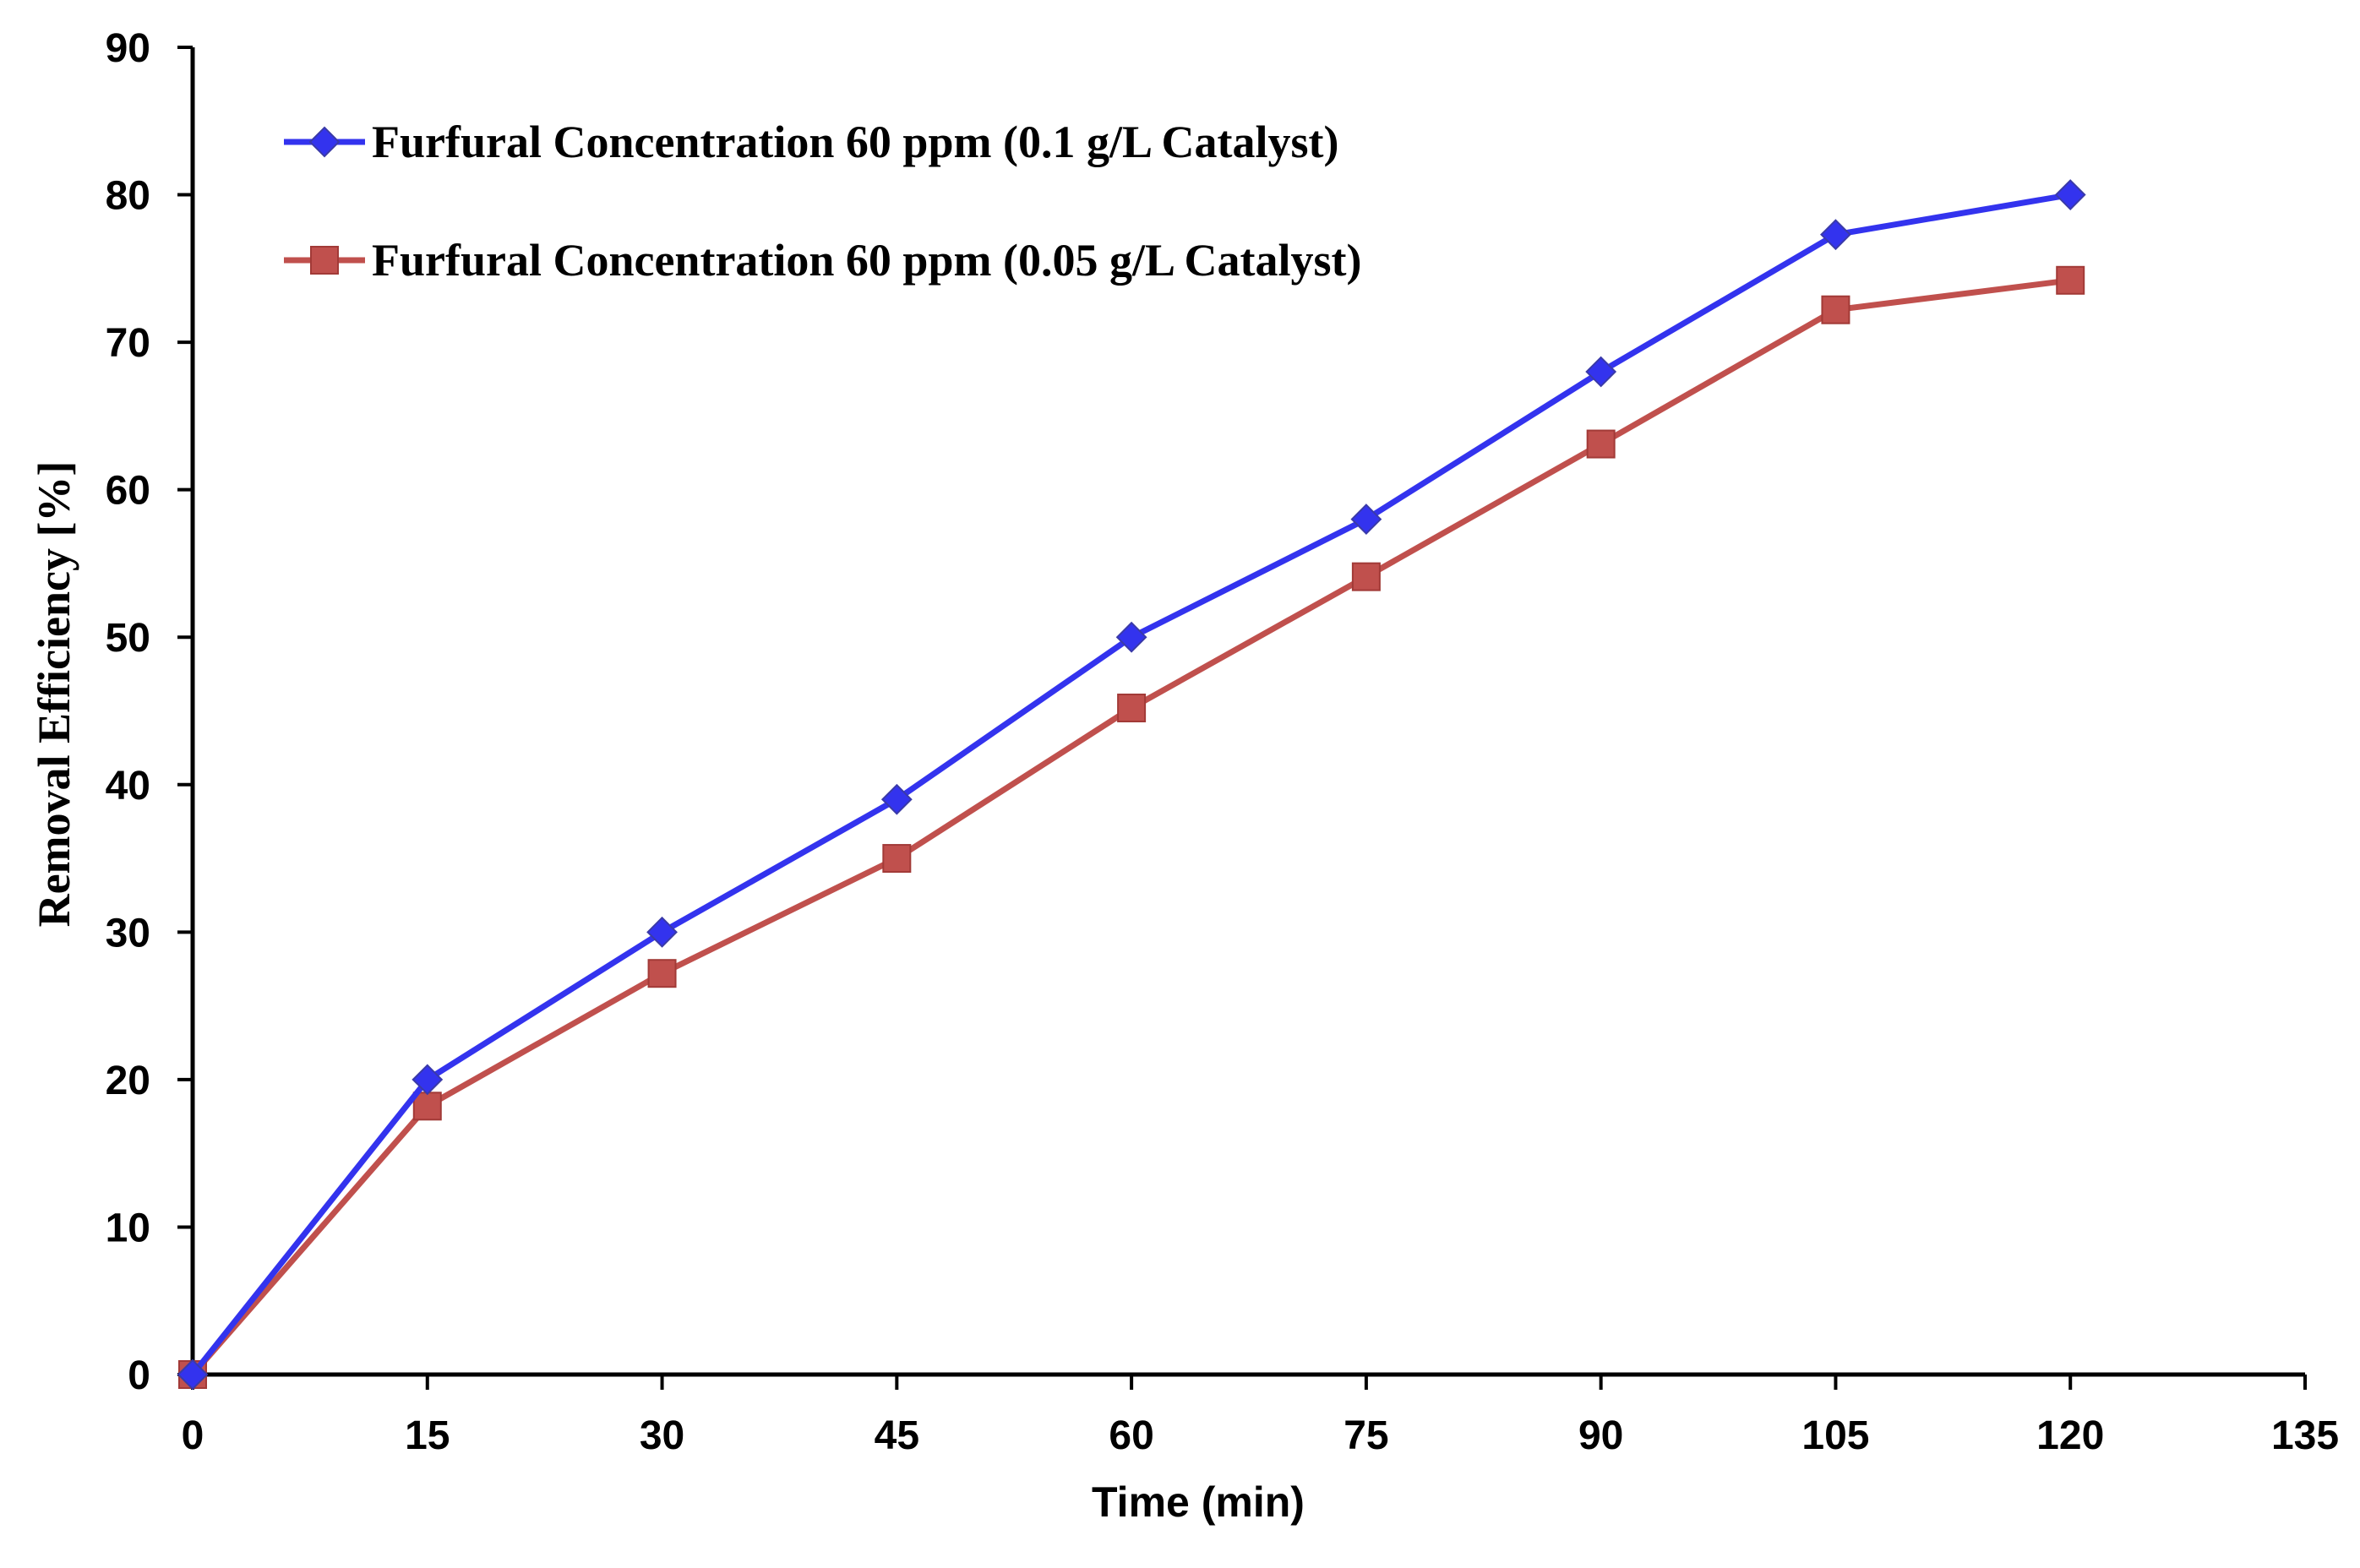 This screenshot has width=2360, height=1568. I want to click on x-tick-label: 60, so click(1131, 1435).